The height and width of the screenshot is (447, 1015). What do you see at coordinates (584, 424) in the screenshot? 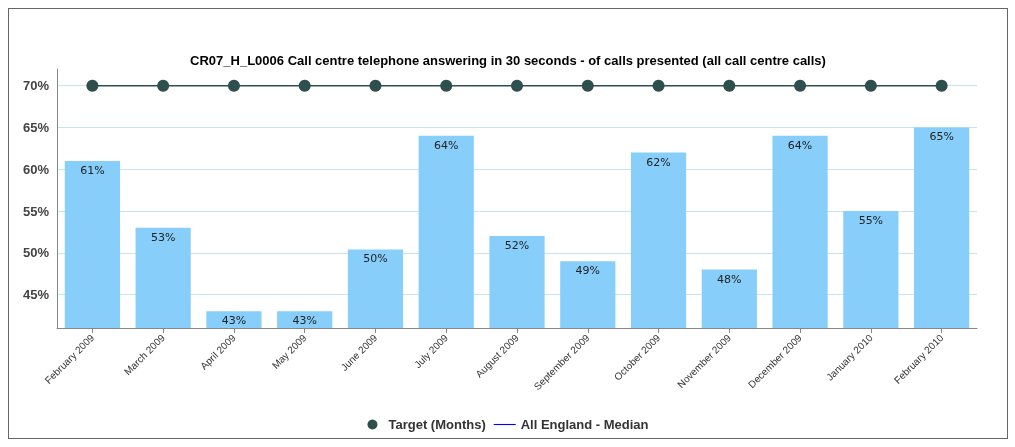
I see `legend-label: All England - Median` at bounding box center [584, 424].